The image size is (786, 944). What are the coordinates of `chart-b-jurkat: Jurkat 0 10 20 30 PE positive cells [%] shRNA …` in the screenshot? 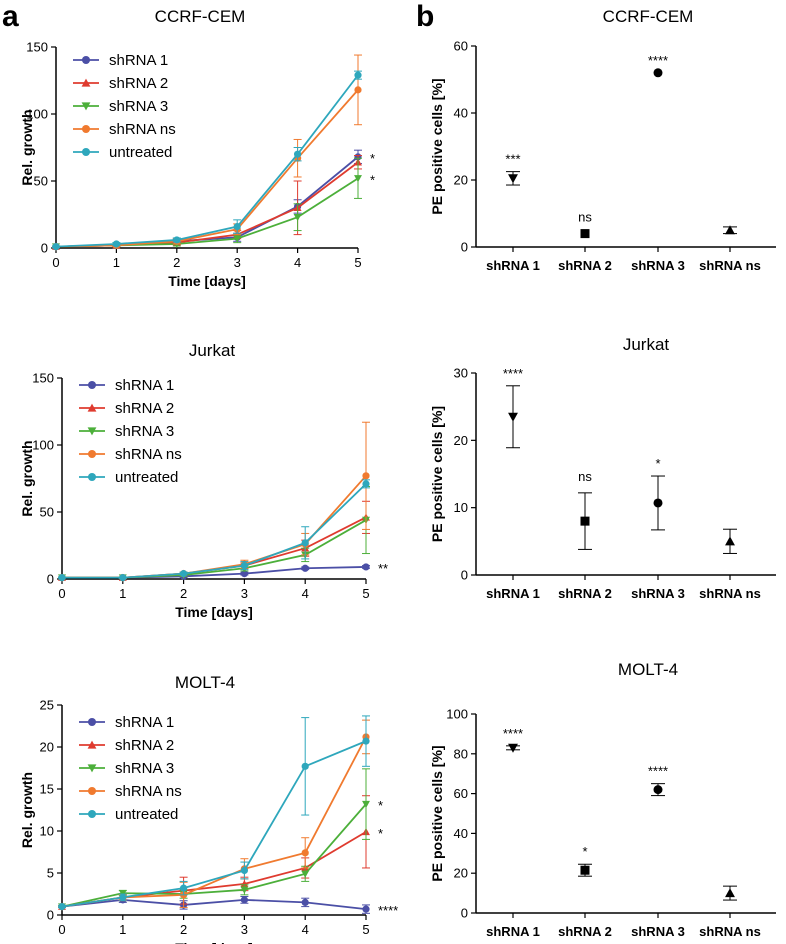 It's located at (602, 468).